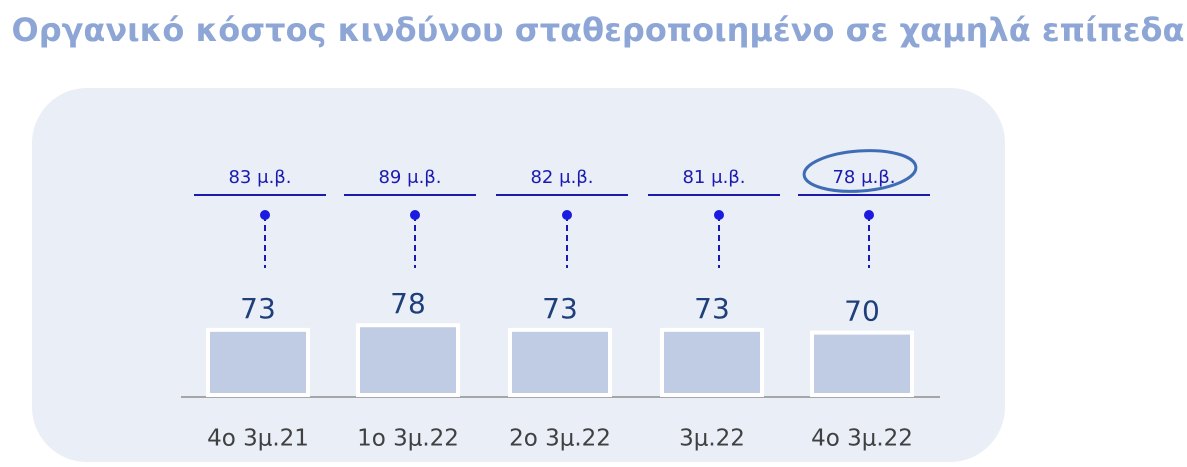  What do you see at coordinates (561, 177) in the screenshot?
I see `annotation-label: 82 μ.β.` at bounding box center [561, 177].